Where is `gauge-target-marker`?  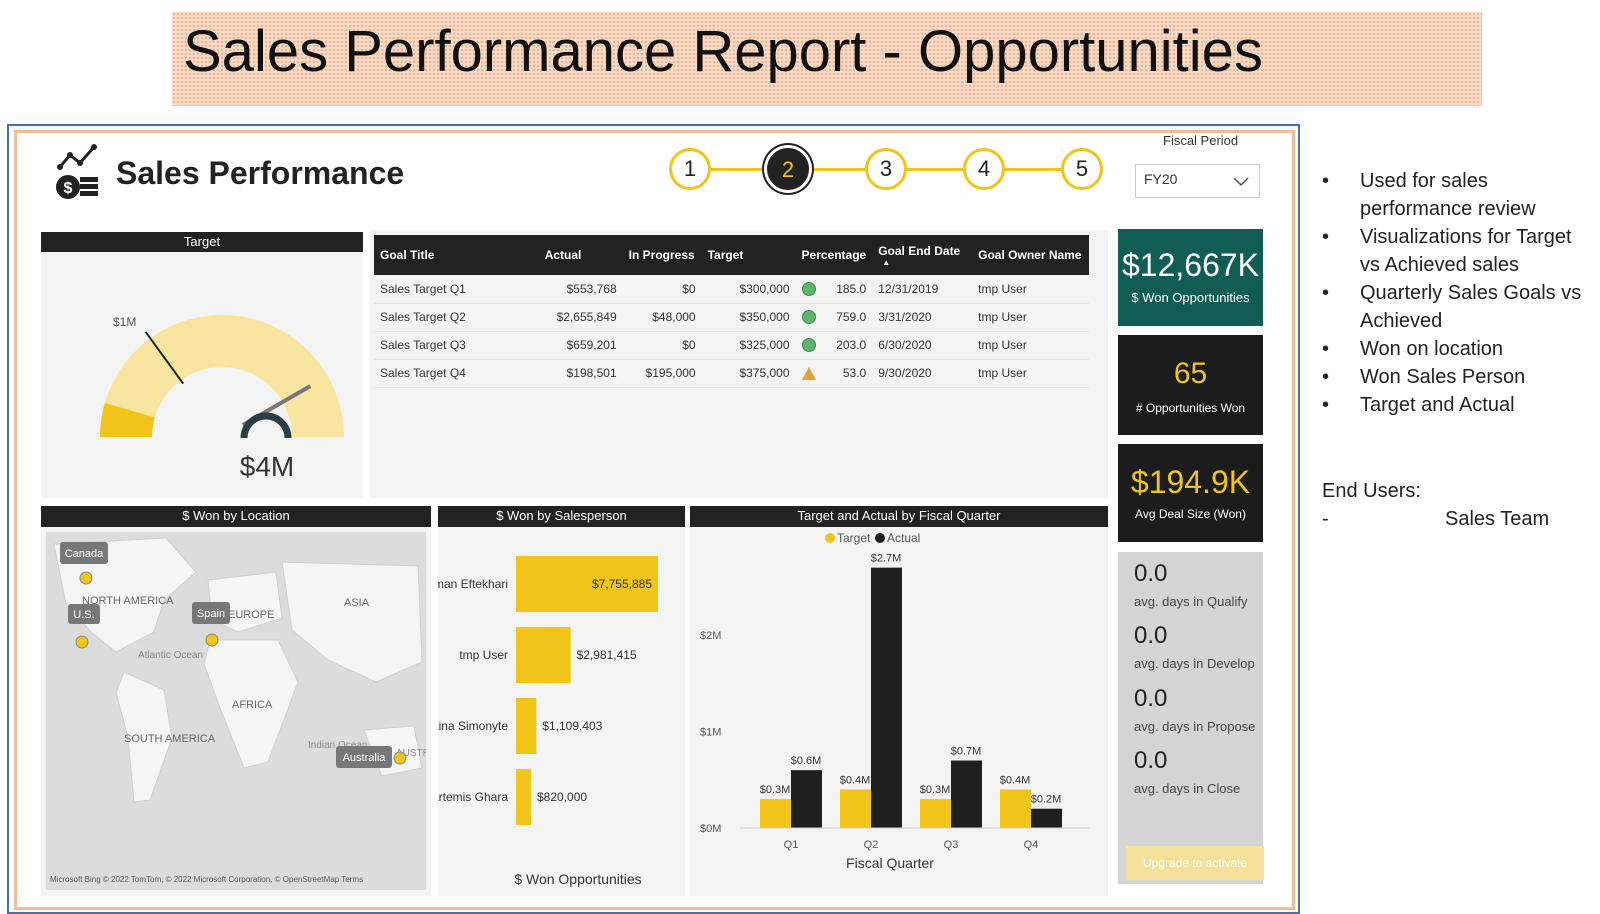
gauge-target-marker is located at coordinates (164, 358).